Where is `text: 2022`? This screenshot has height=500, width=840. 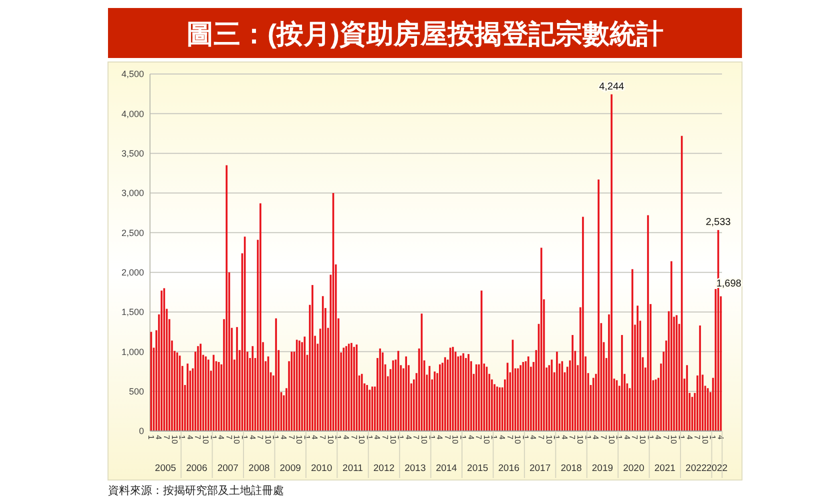 text: 2022 is located at coordinates (717, 468).